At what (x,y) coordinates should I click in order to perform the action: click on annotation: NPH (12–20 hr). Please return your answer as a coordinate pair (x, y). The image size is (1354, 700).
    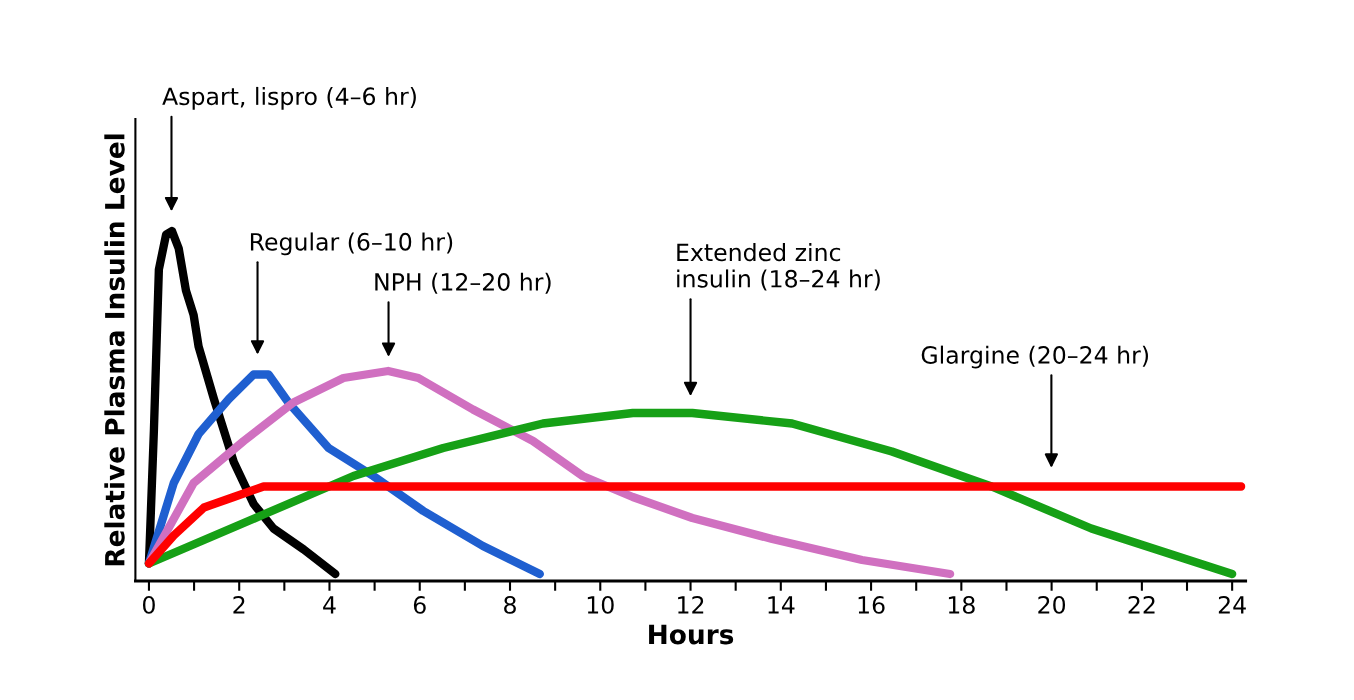
    Looking at the image, I should click on (463, 283).